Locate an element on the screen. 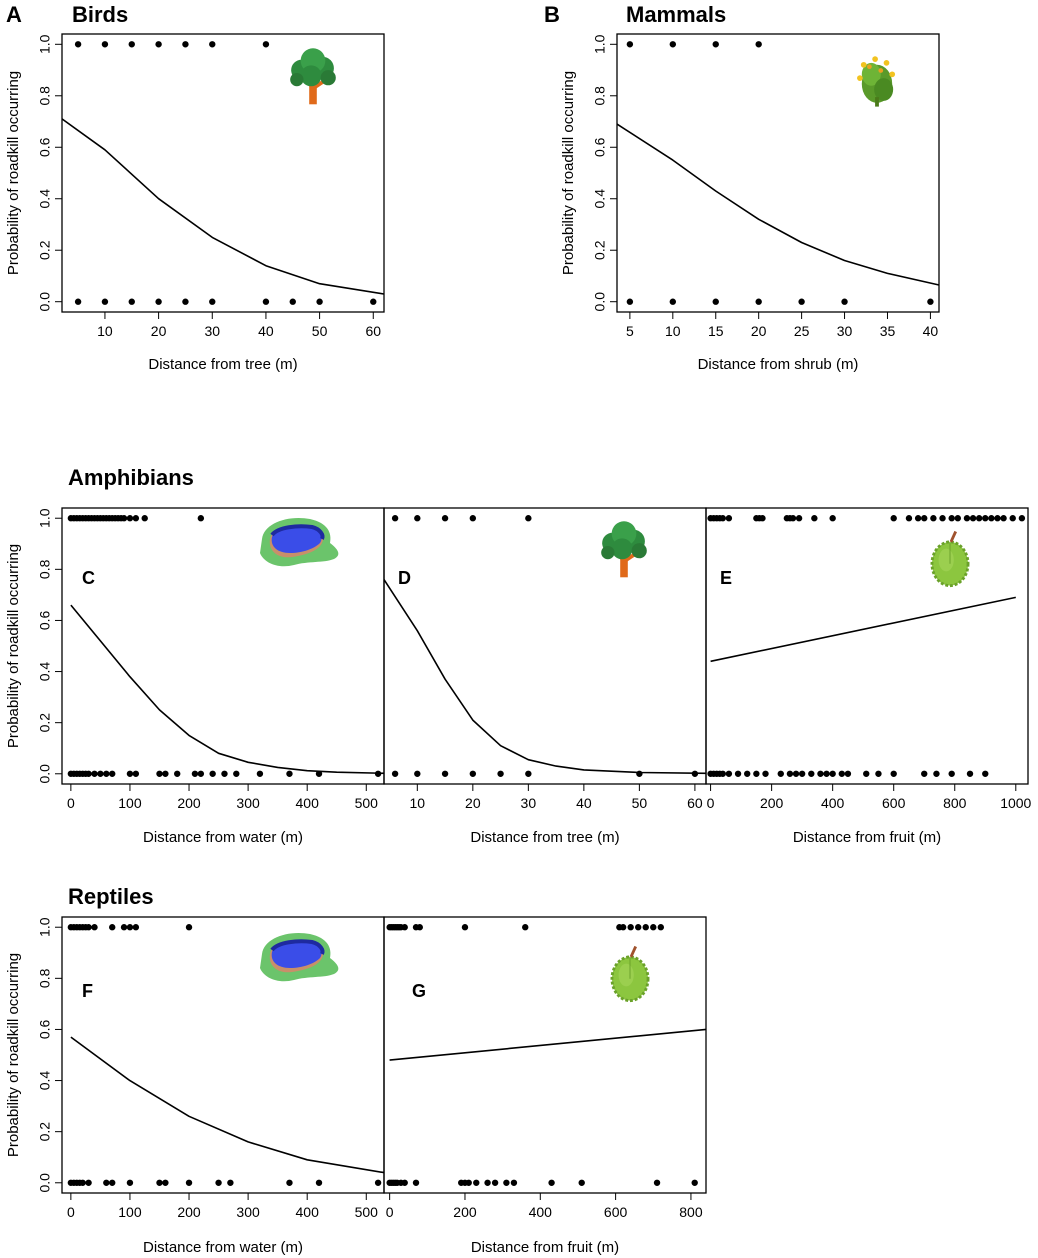 The width and height of the screenshot is (1038, 1258). x-tick-label-C: 0 is located at coordinates (71, 803).